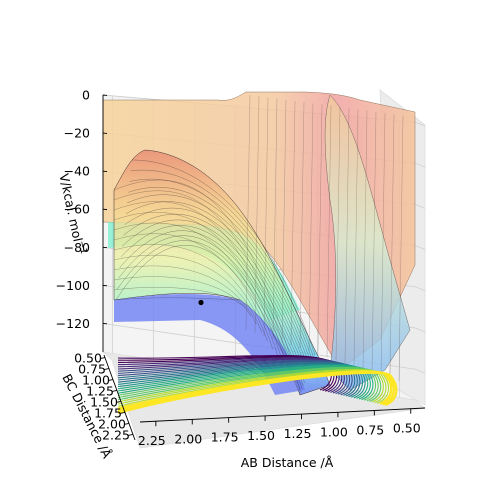 The width and height of the screenshot is (500, 500). What do you see at coordinates (77, 209) in the screenshot?
I see `z-tick-label: −60` at bounding box center [77, 209].